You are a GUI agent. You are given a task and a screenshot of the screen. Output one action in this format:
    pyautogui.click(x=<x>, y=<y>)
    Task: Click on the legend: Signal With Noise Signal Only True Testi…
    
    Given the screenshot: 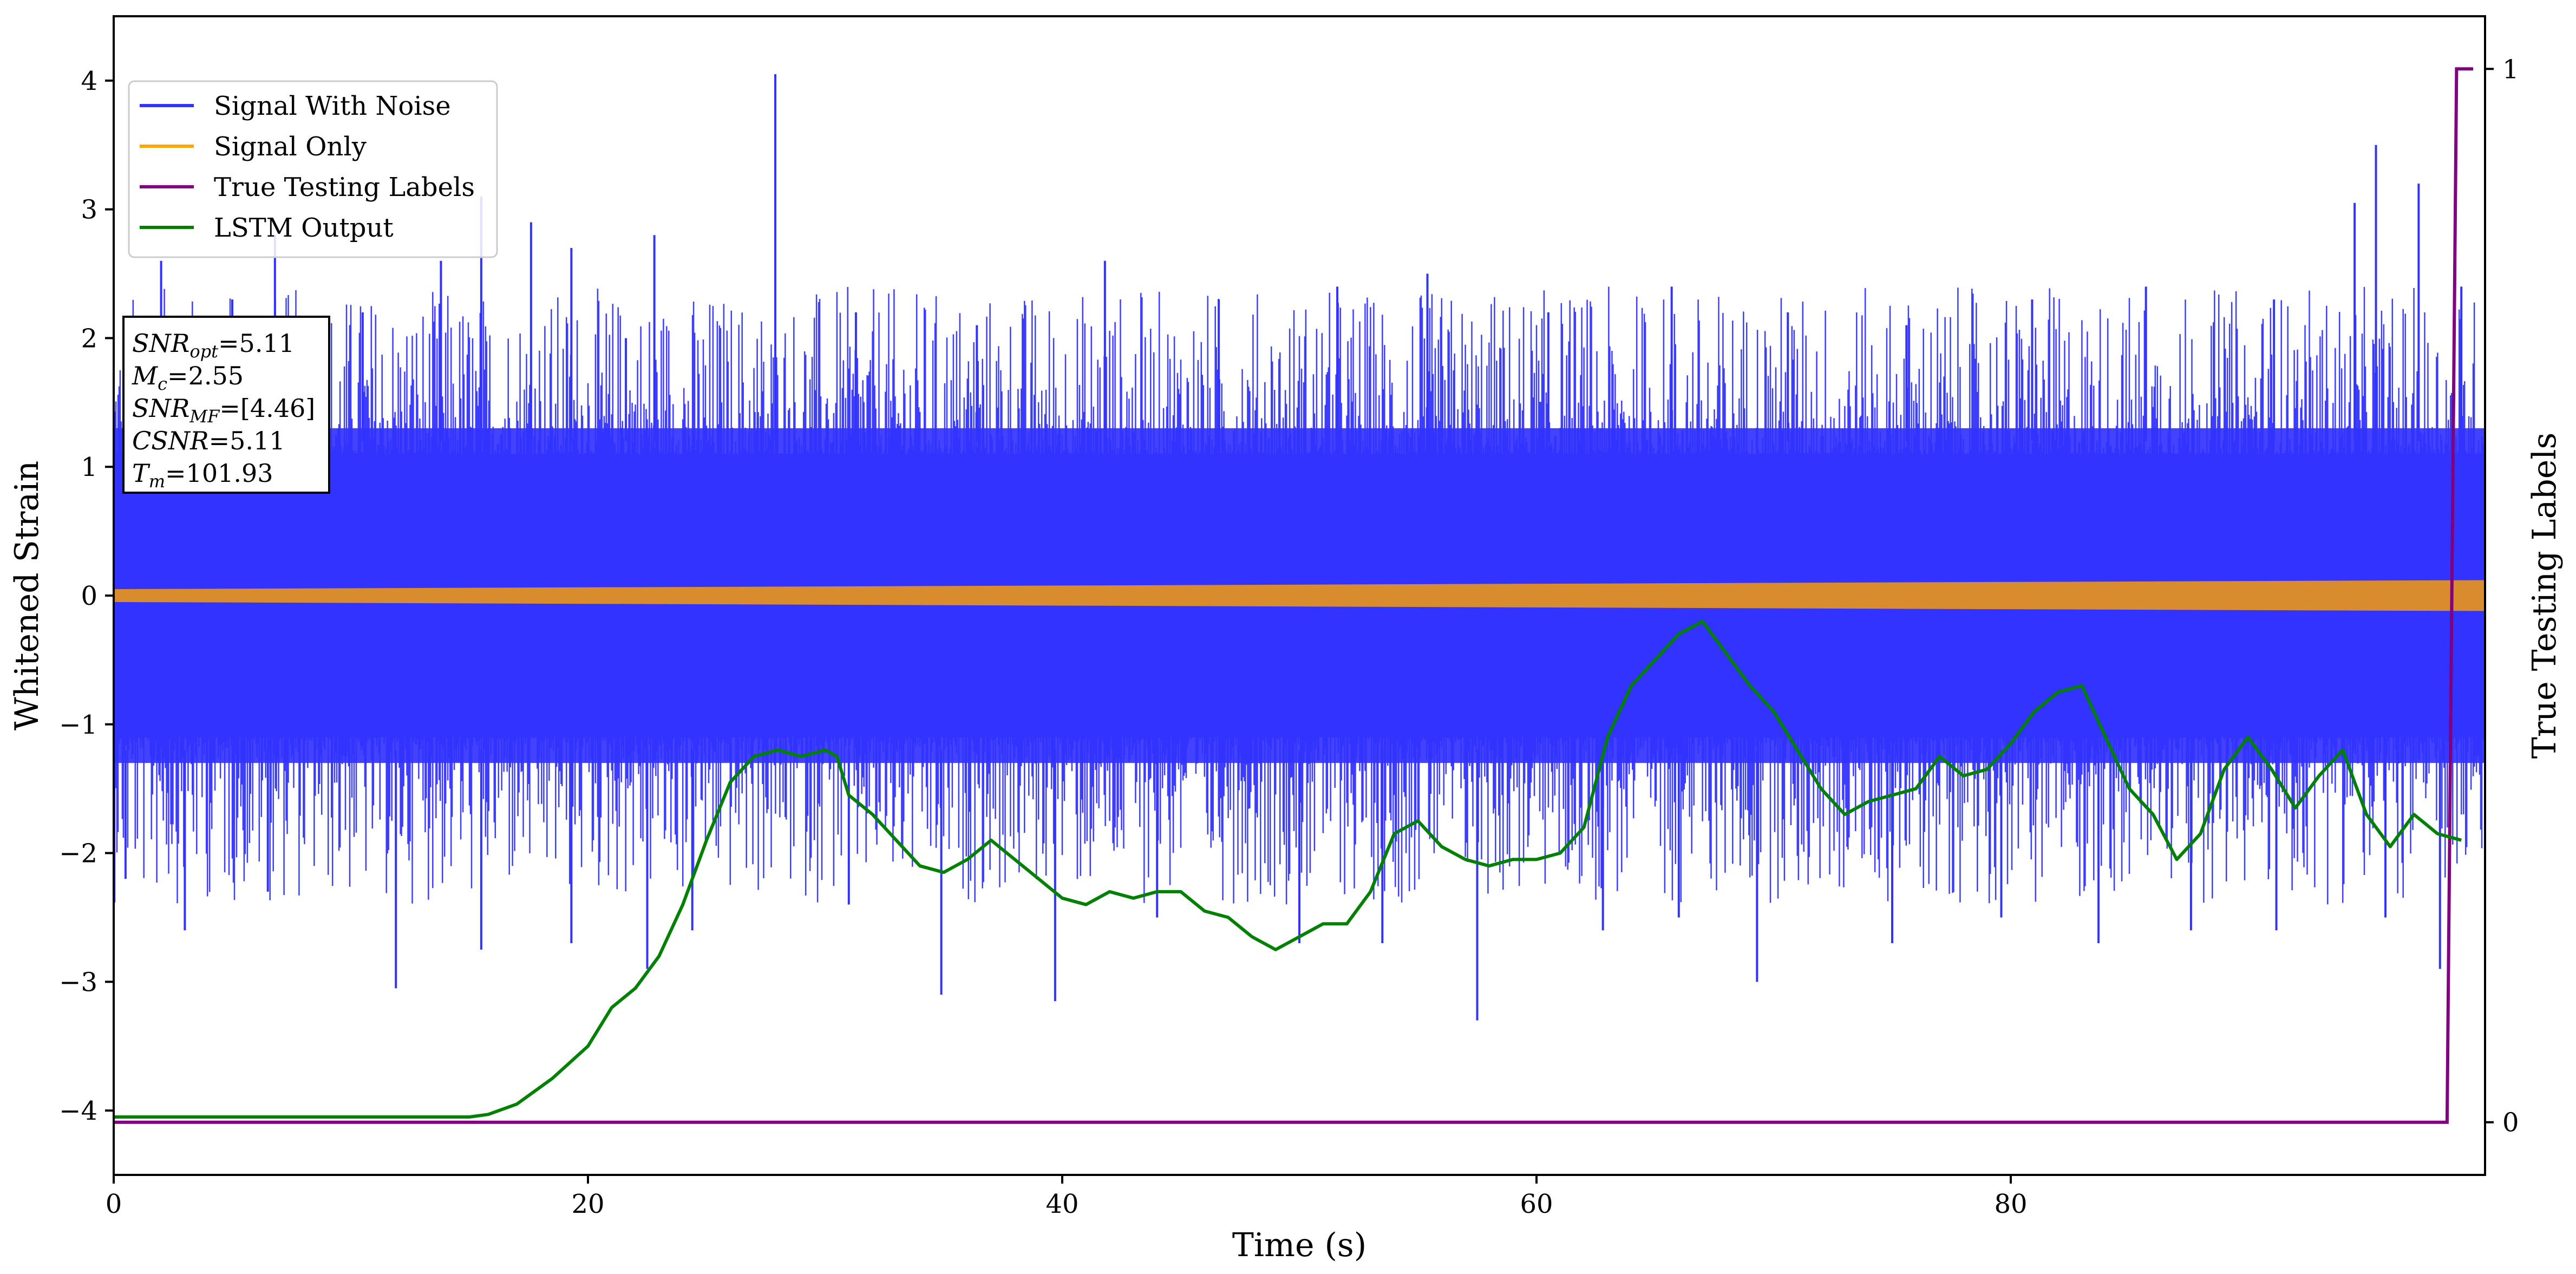 What is the action you would take?
    pyautogui.click(x=313, y=169)
    